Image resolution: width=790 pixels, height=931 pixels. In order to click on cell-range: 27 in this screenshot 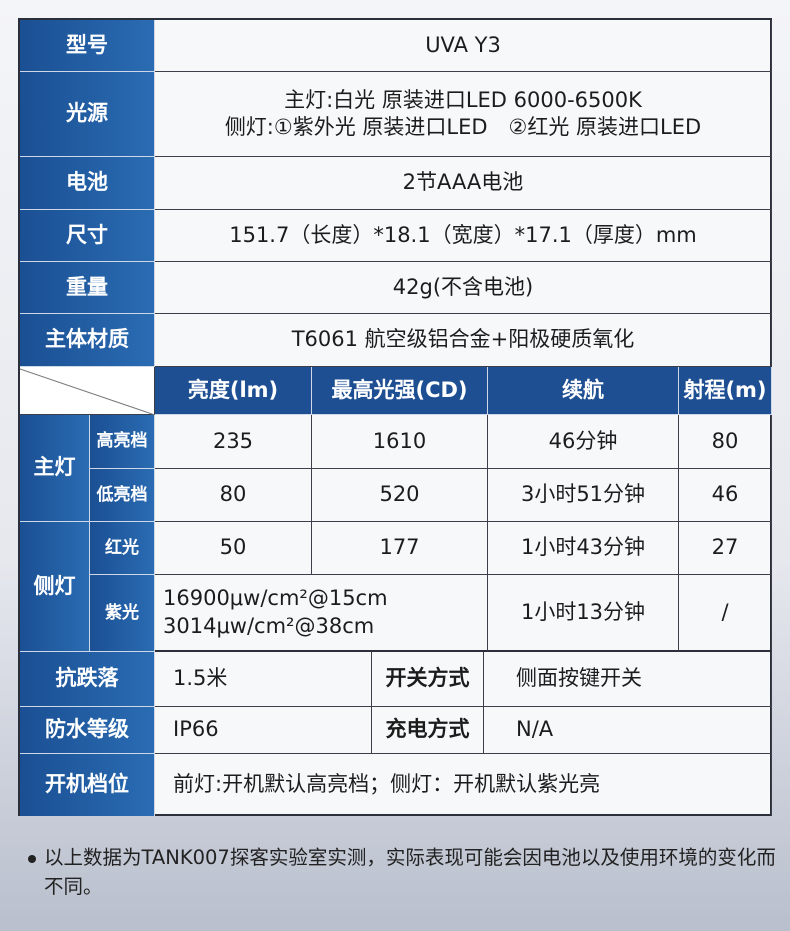, I will do `click(725, 548)`.